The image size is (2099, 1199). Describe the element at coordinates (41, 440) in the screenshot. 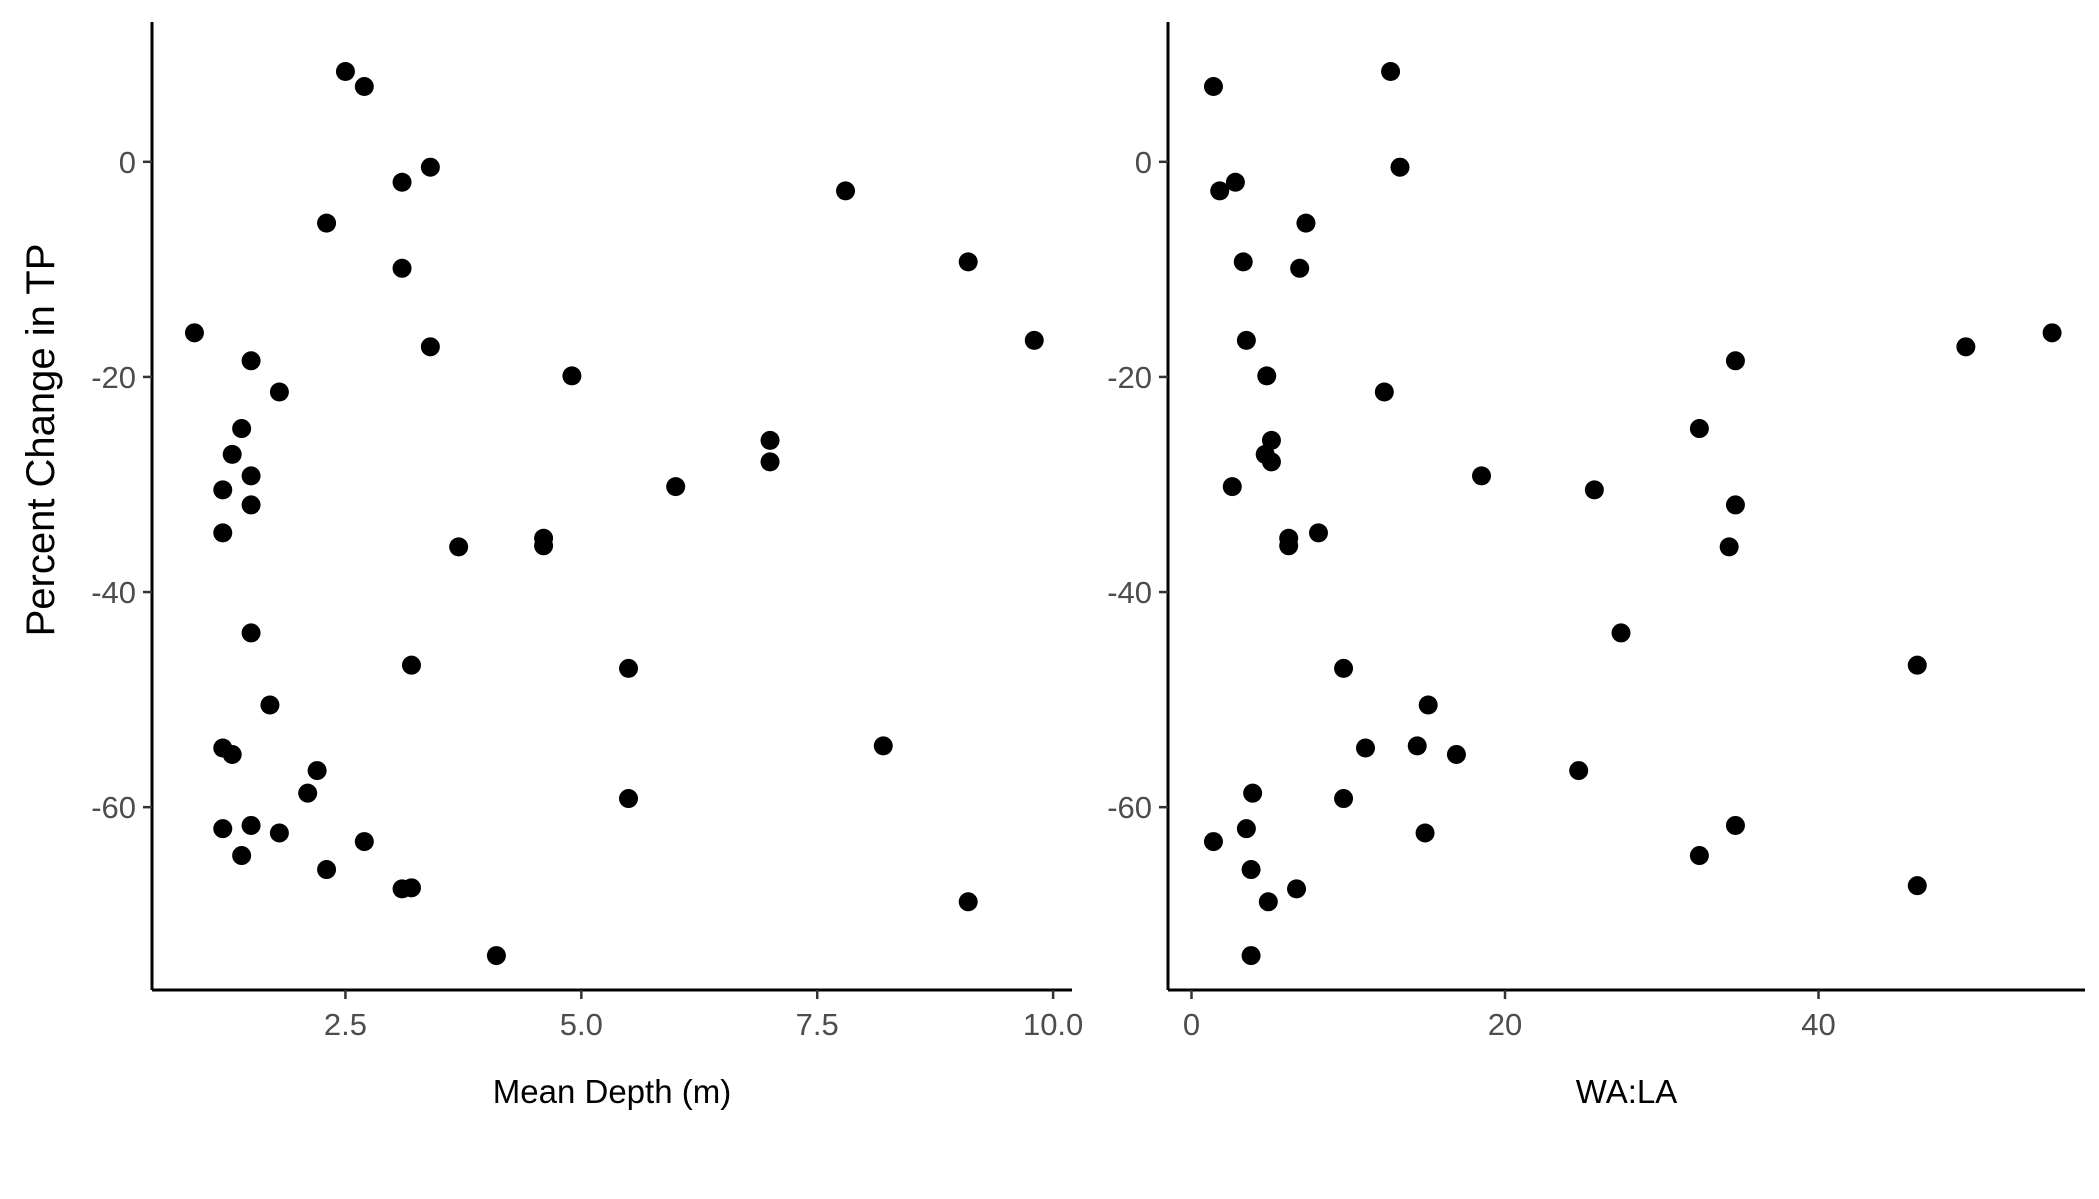

I see `y-axis-title: Percent Change in TP` at that location.